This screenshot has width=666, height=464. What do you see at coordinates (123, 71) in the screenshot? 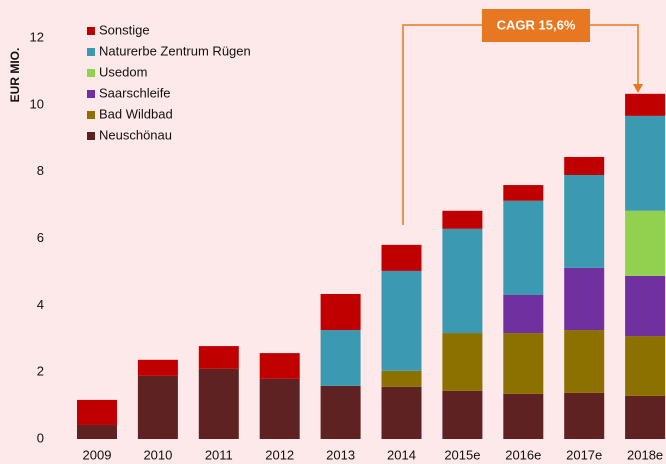
I see `legend-label: Usedom` at bounding box center [123, 71].